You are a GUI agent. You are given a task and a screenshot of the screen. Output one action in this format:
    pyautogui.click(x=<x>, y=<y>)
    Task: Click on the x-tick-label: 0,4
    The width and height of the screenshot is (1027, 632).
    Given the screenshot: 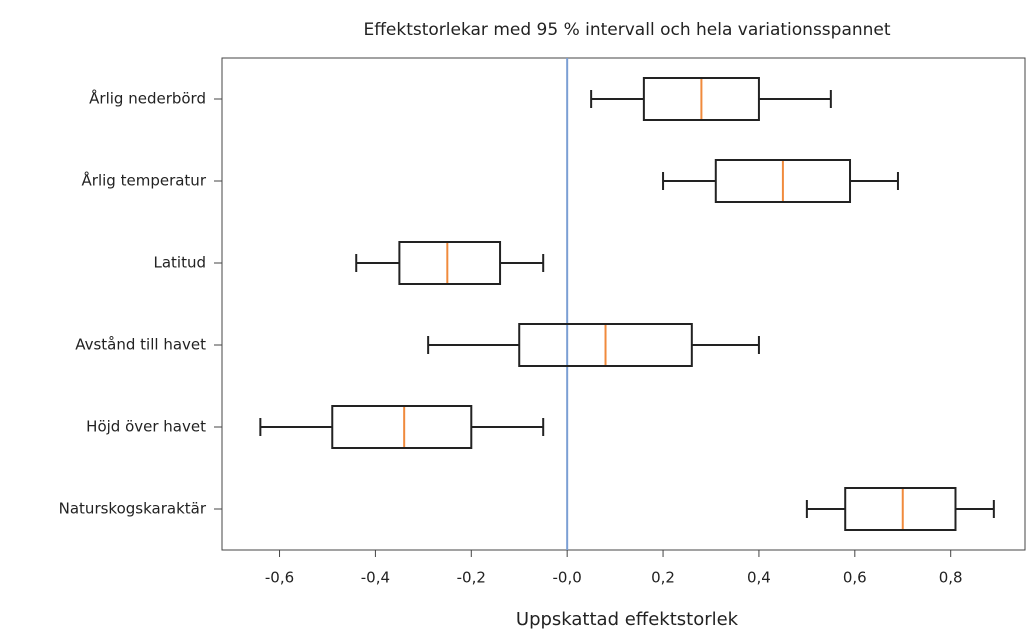 What is the action you would take?
    pyautogui.click(x=759, y=578)
    